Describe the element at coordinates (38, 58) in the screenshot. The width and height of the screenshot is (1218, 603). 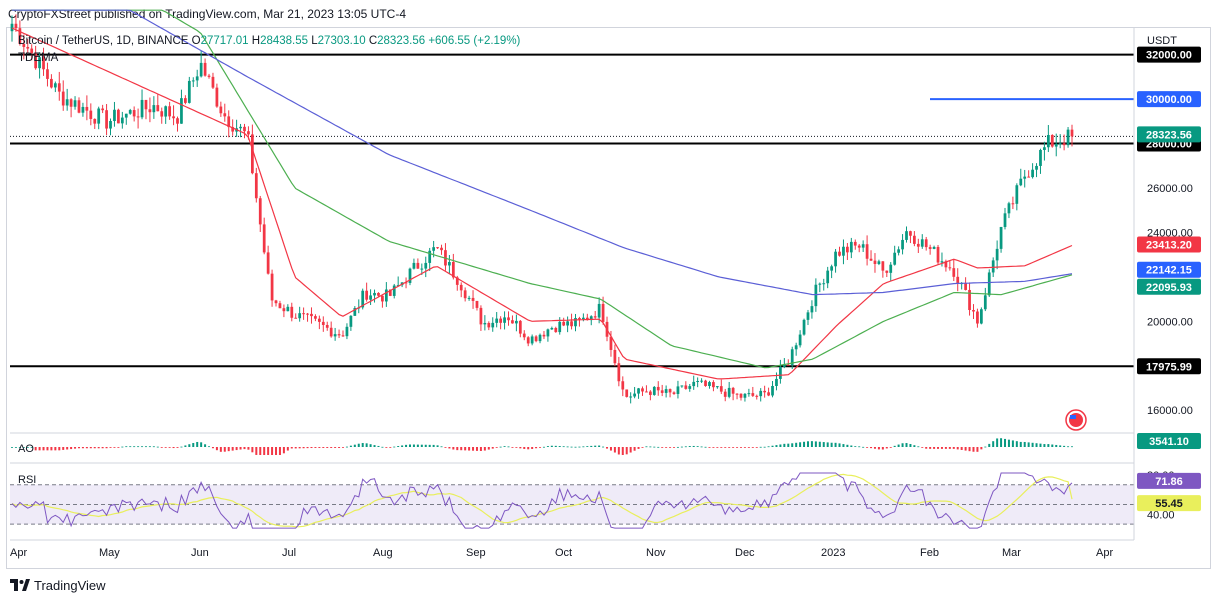
I see `indicator-name: TDEMA` at that location.